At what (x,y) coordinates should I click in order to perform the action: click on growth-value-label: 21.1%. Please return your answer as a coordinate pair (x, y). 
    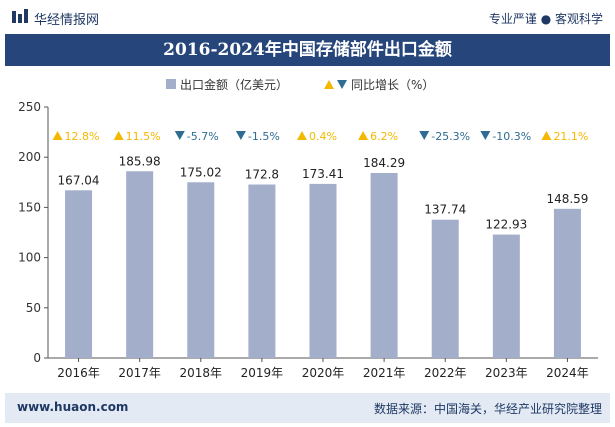
    Looking at the image, I should click on (570, 136).